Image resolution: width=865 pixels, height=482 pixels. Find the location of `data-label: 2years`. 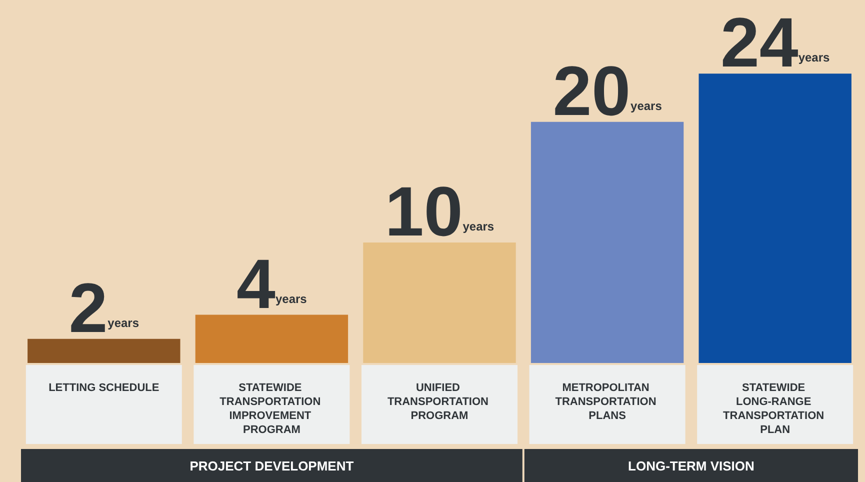

data-label: 2years is located at coordinates (104, 307).